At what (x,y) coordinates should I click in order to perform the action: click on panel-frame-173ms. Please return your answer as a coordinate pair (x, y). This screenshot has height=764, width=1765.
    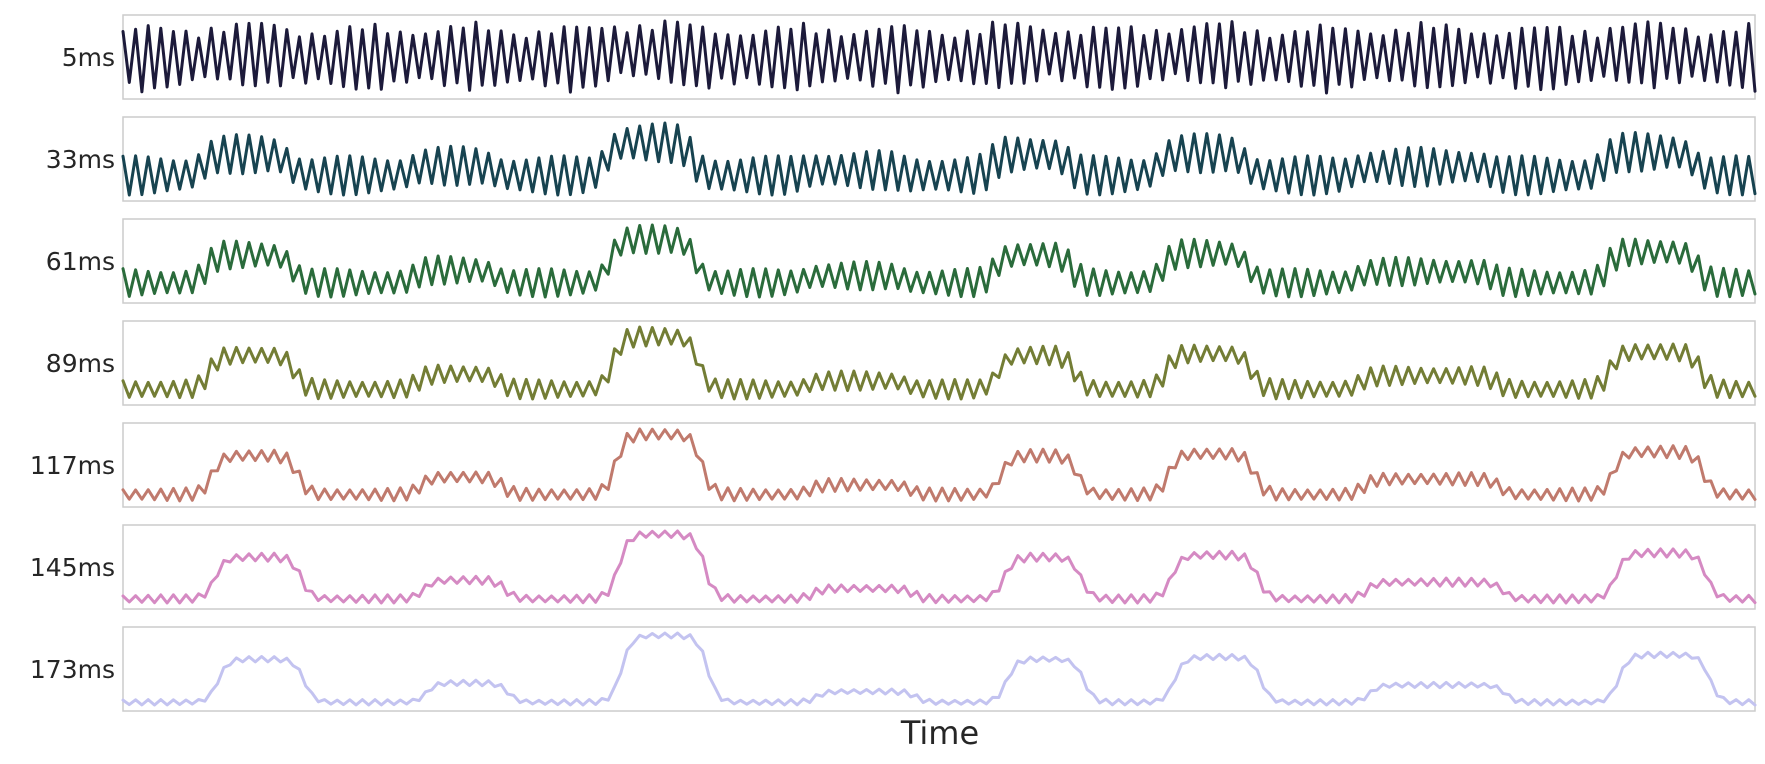
    Looking at the image, I should click on (939, 669).